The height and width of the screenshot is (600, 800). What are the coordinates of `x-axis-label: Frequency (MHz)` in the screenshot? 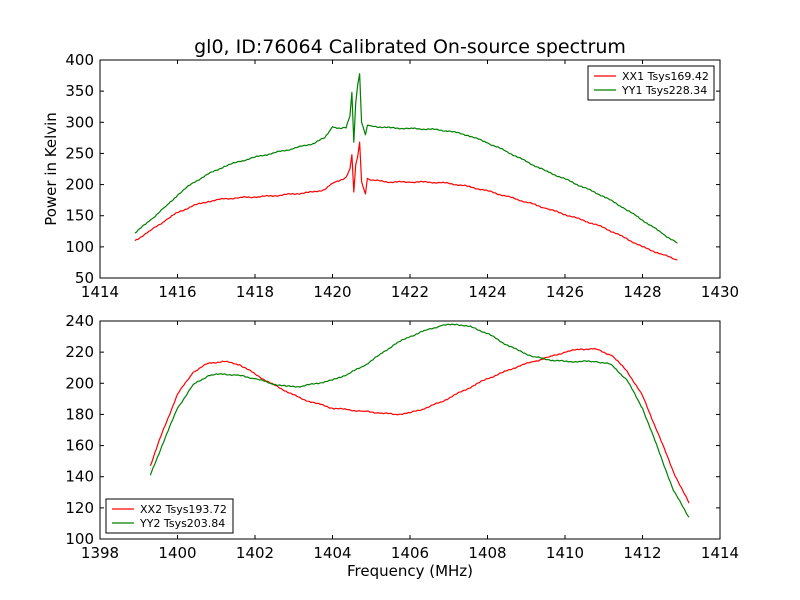 It's located at (410, 571).